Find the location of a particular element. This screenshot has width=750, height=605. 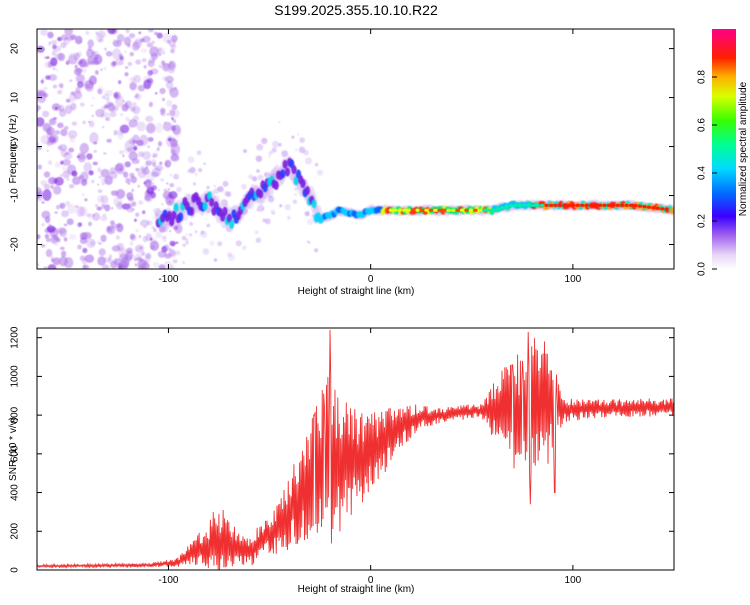

spectrogram-x-tick-label: -100 is located at coordinates (168, 279).